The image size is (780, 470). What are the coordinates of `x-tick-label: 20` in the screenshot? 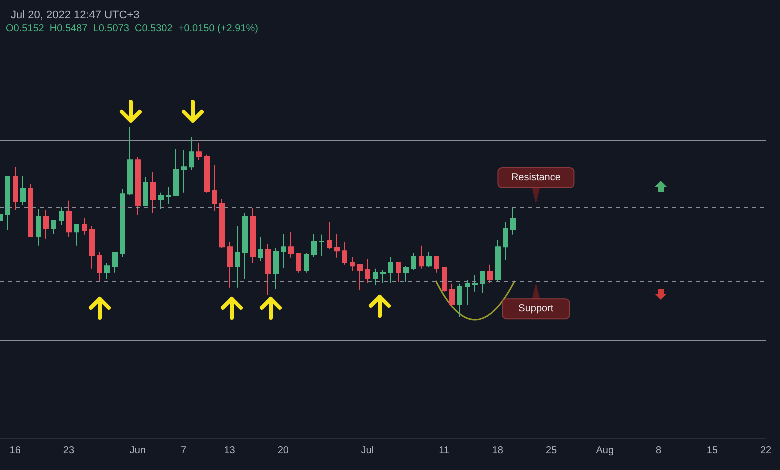 It's located at (284, 451).